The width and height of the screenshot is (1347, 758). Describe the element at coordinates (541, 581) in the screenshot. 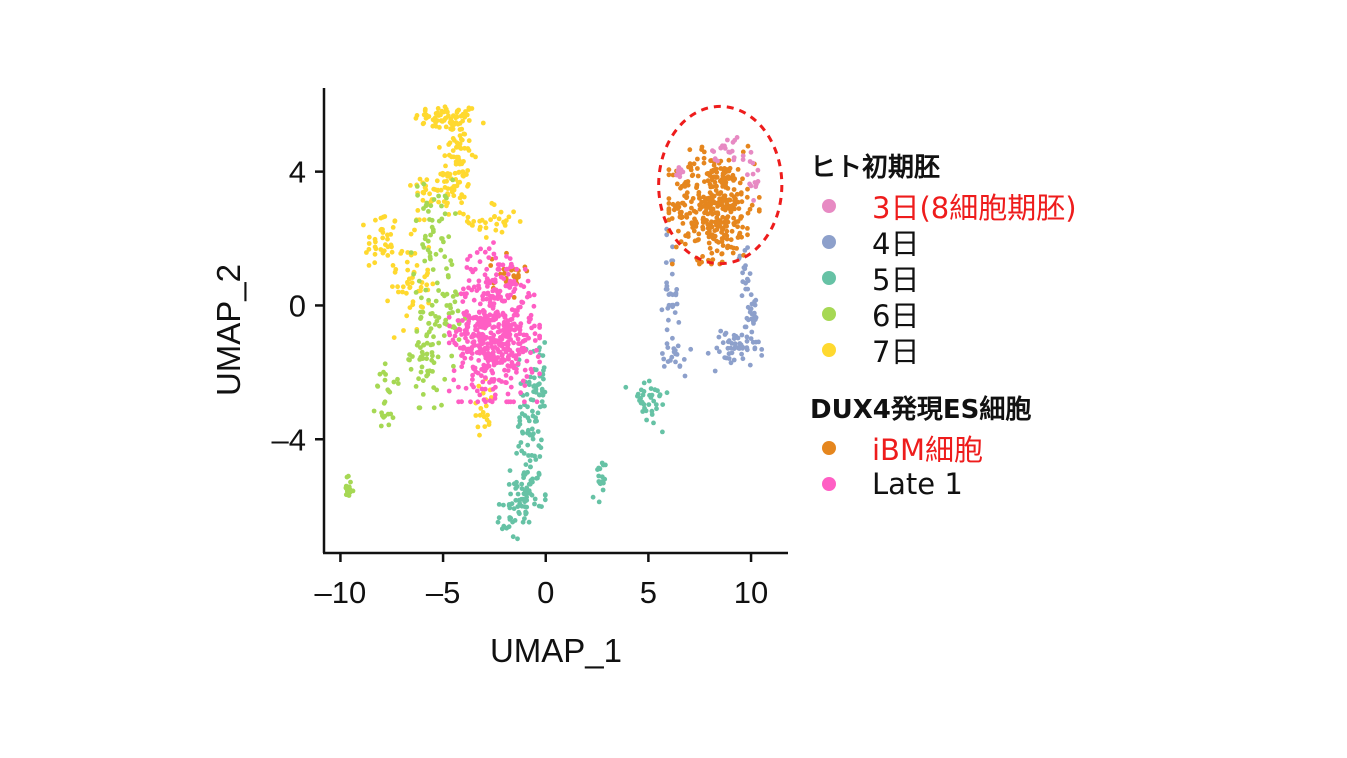

I see `x-axis-ticks: –10 –5 0 5 10` at that location.